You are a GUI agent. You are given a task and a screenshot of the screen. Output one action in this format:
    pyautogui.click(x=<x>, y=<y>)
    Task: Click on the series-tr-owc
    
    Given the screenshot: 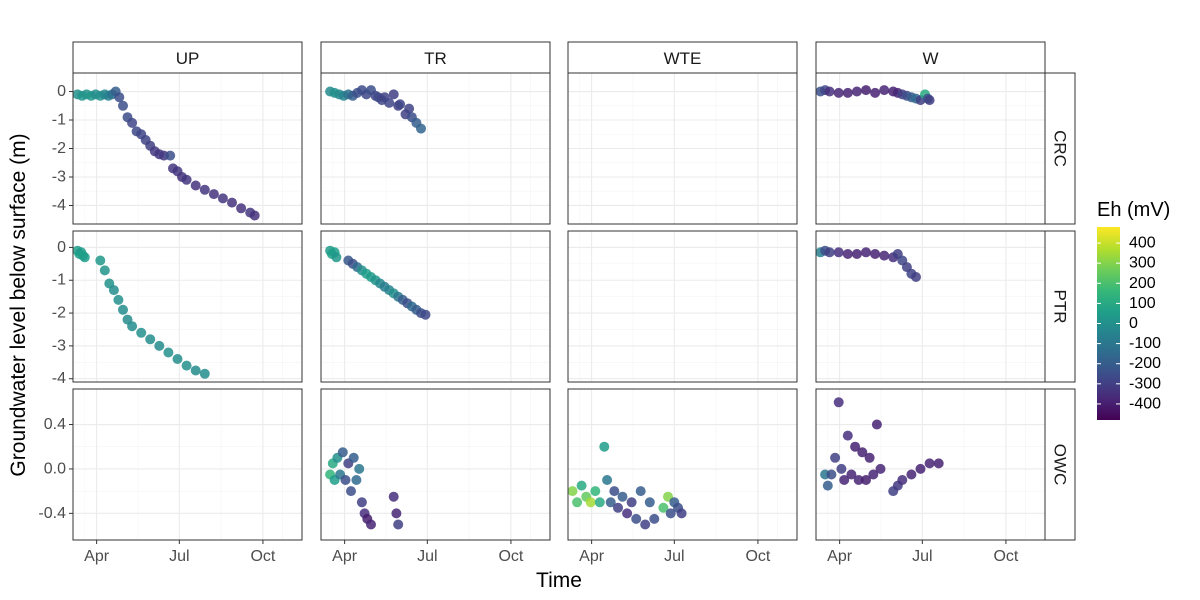 What is the action you would take?
    pyautogui.click(x=364, y=488)
    